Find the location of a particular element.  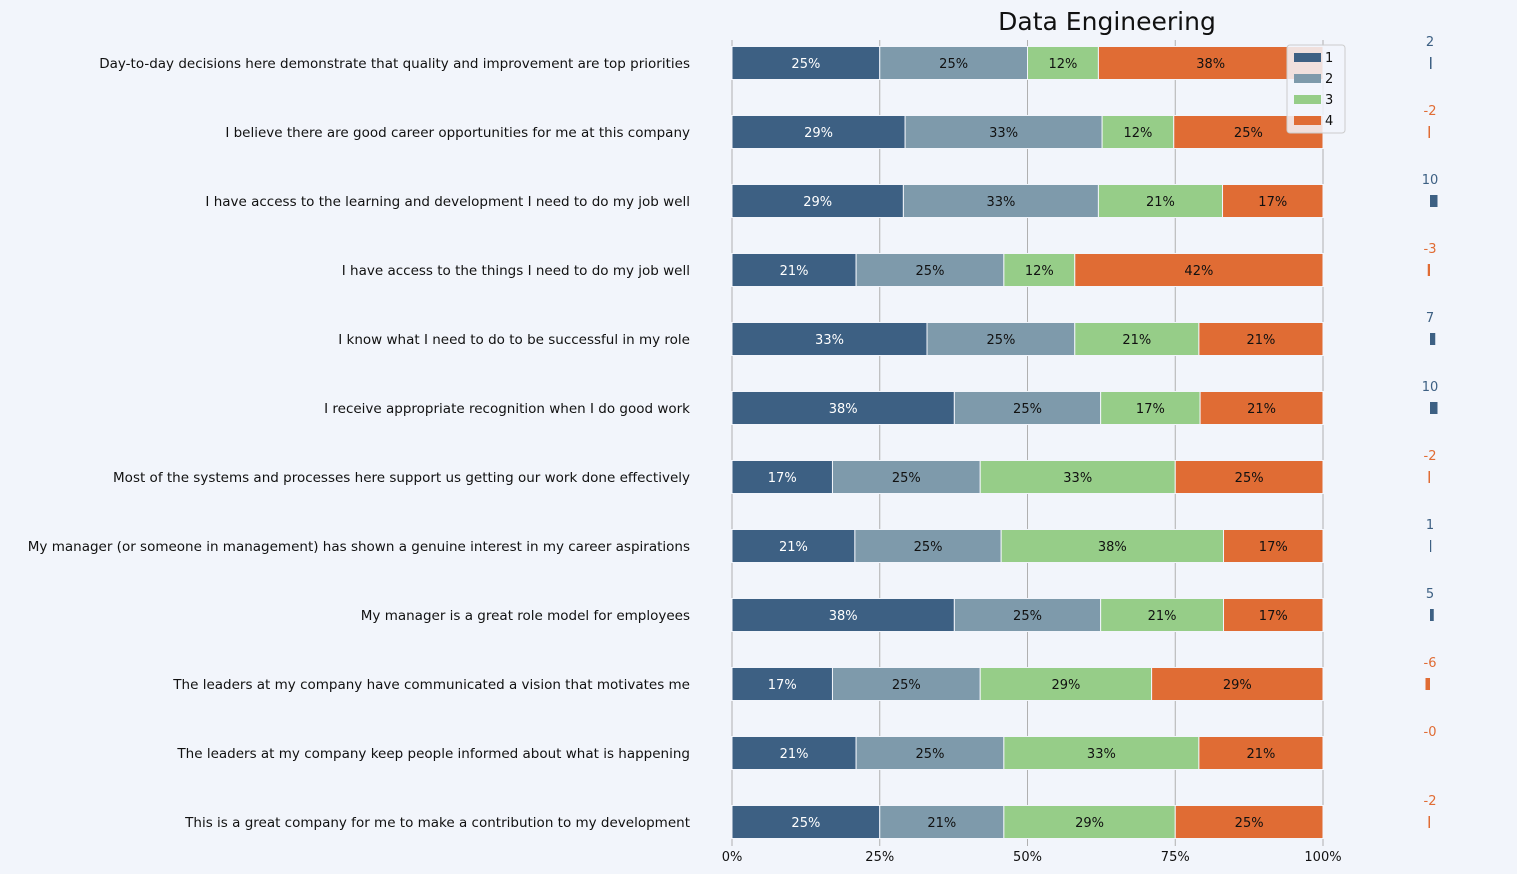

net-score-label: 10 is located at coordinates (1430, 387).